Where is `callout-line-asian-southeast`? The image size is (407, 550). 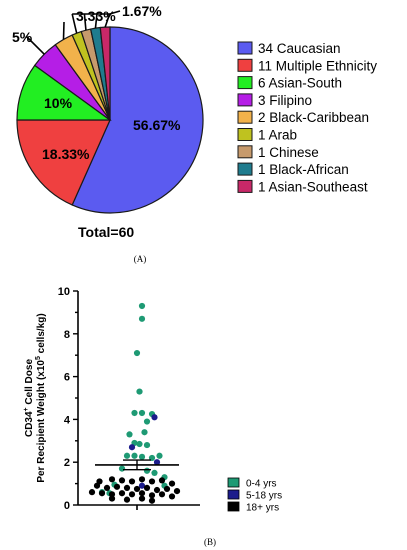 callout-line-asian-southeast is located at coordinates (107, 20).